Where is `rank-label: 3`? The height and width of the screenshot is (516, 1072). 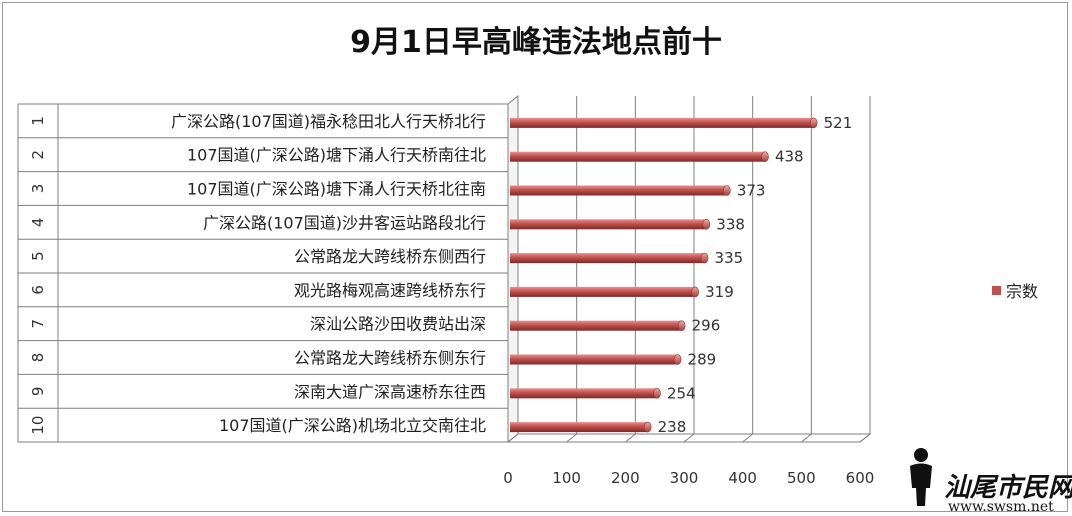
rank-label: 3 is located at coordinates (38, 189).